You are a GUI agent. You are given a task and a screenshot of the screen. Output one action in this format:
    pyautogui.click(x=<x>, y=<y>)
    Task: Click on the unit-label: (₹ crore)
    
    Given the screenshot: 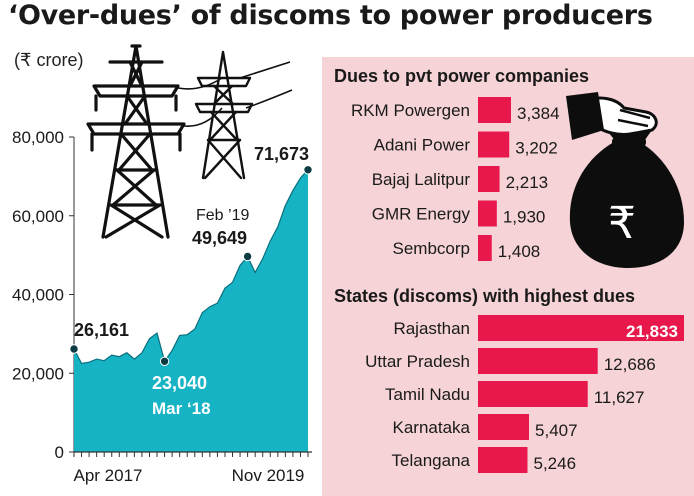 What is the action you would take?
    pyautogui.click(x=49, y=60)
    